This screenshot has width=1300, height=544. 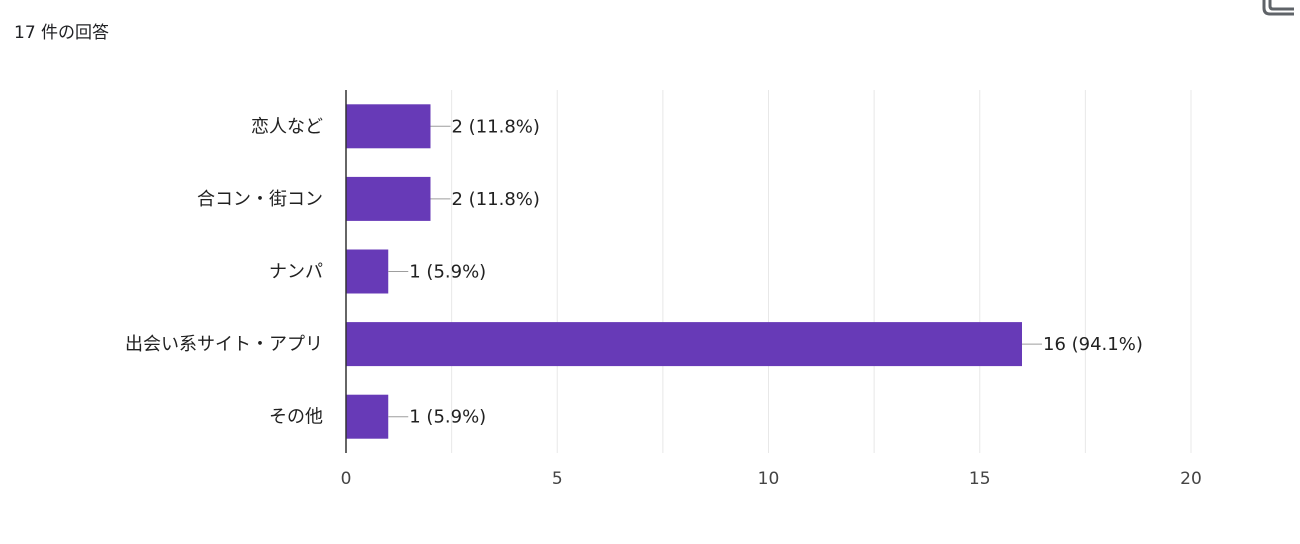 I want to click on x-tick-label: 10, so click(x=769, y=479).